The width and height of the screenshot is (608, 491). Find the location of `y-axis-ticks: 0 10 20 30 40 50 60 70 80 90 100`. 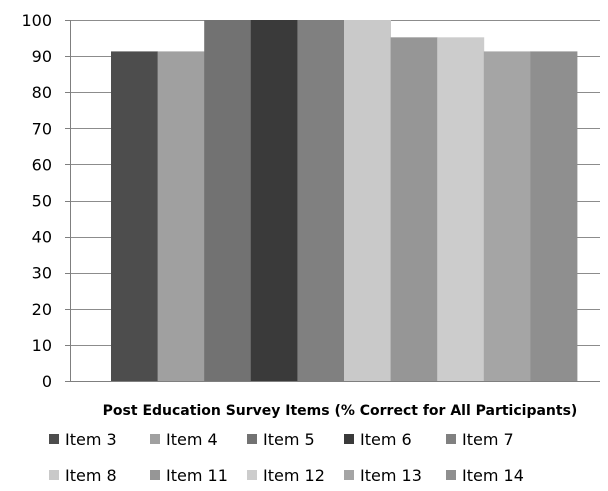

y-axis-ticks: 0 10 20 30 40 50 60 70 80 90 100 is located at coordinates (45, 201).